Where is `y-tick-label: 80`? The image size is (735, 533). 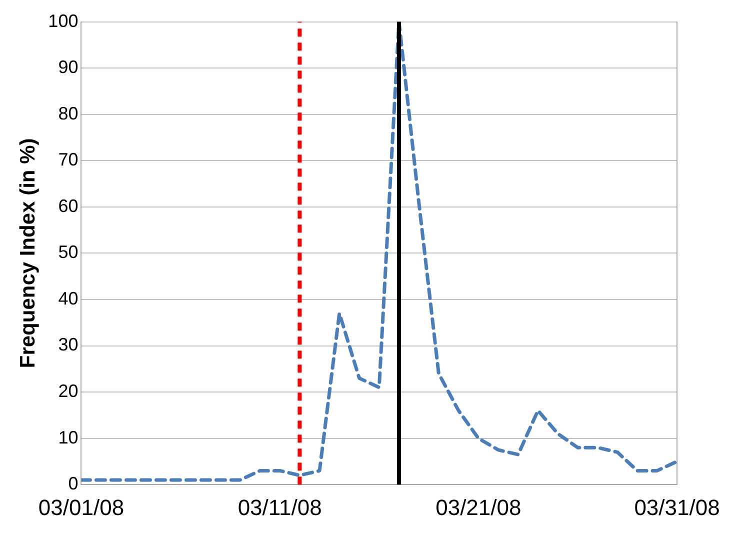
y-tick-label: 80 is located at coordinates (68, 113).